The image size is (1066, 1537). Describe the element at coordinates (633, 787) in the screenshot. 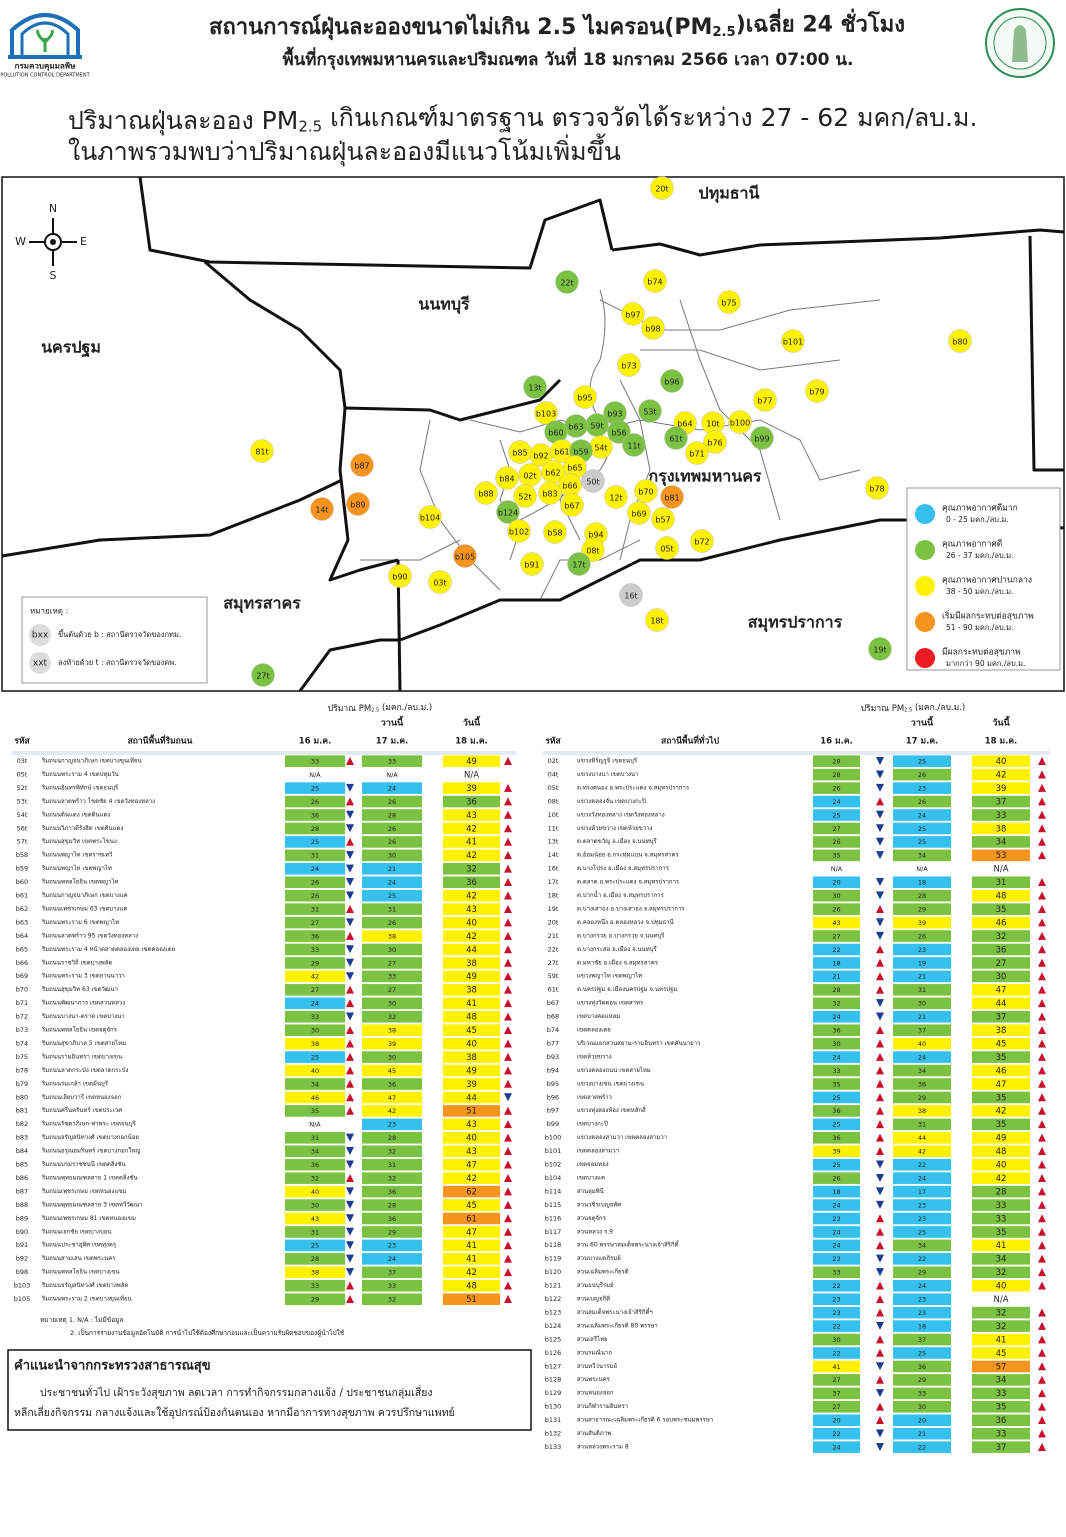

I see `station-name: ต.ทรงคนอง อ.พระประแดง จ.สมุทรปราการ` at that location.